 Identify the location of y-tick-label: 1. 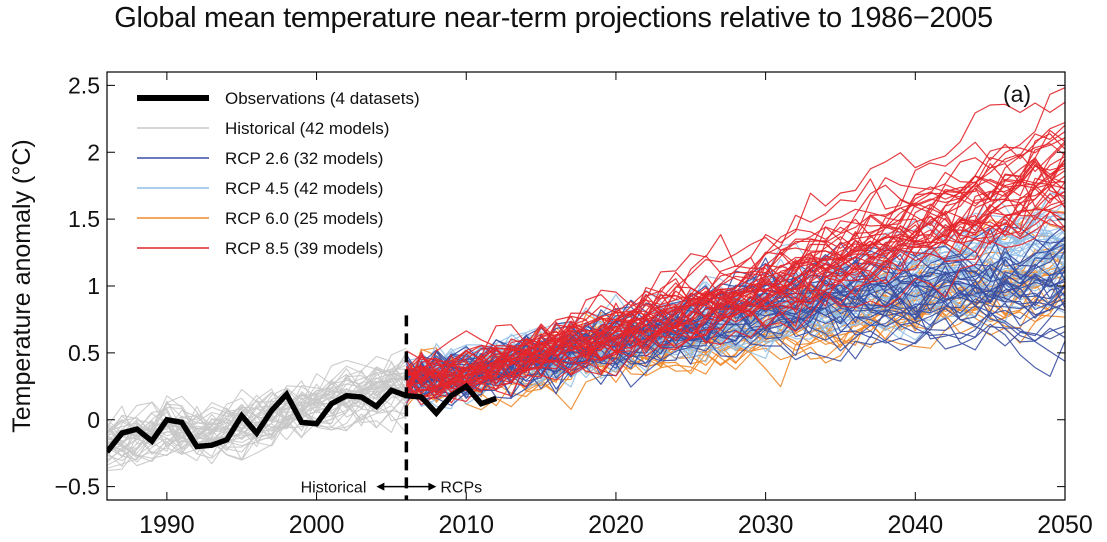
(93, 286).